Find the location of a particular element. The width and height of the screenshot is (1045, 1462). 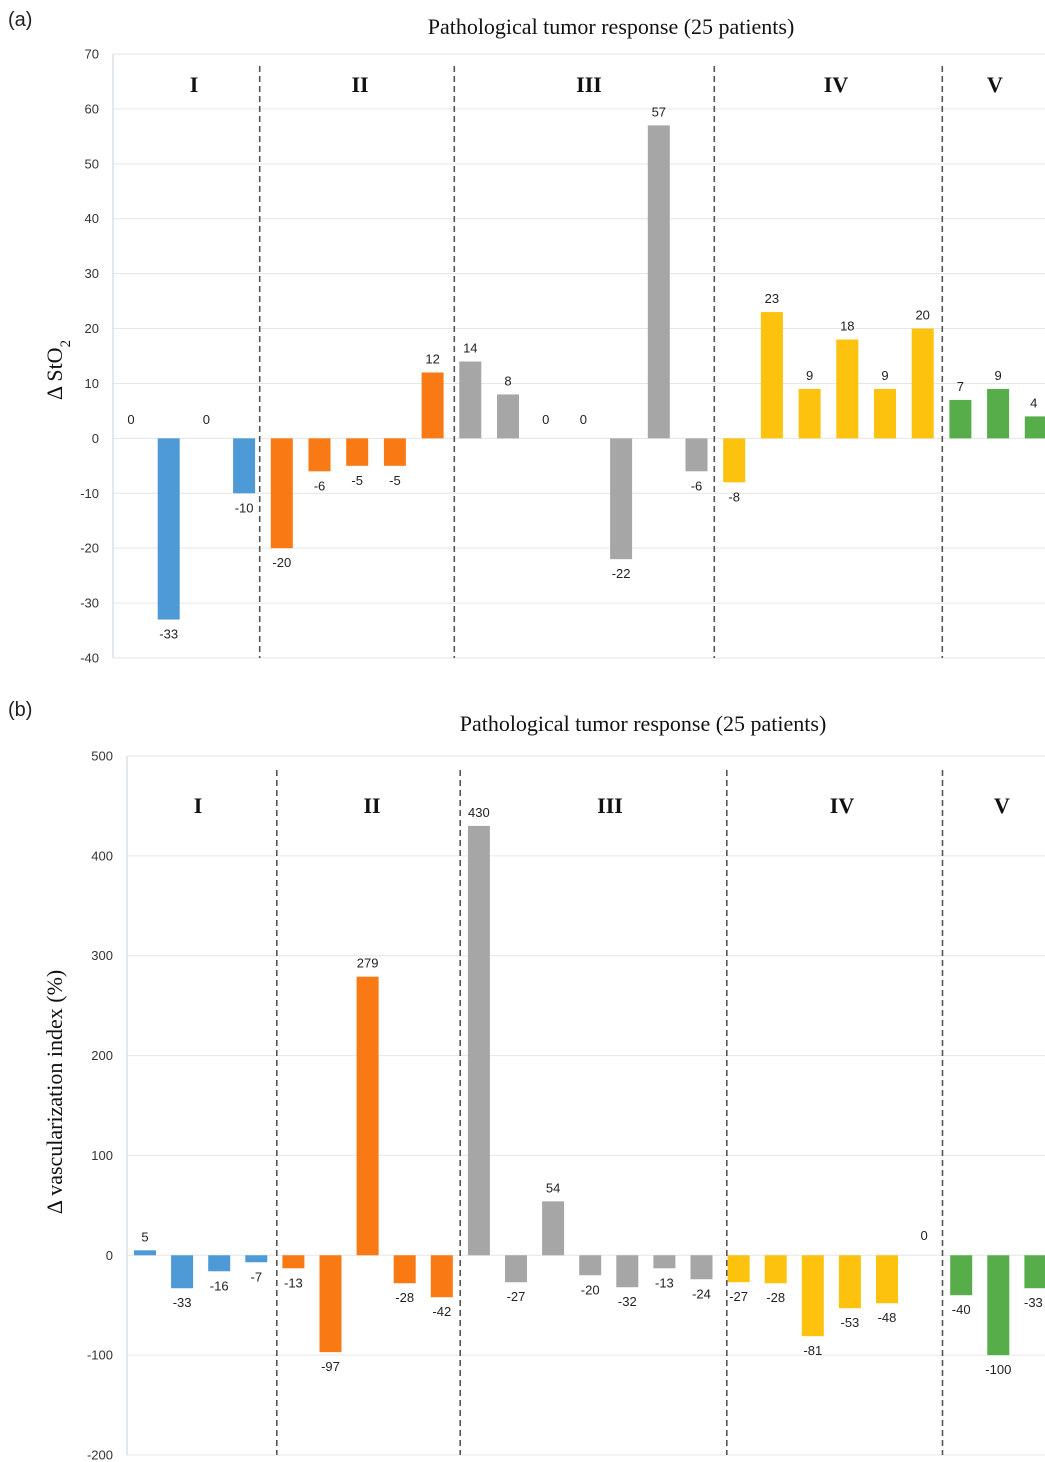

panel-b-data-label: -16 is located at coordinates (219, 1285).